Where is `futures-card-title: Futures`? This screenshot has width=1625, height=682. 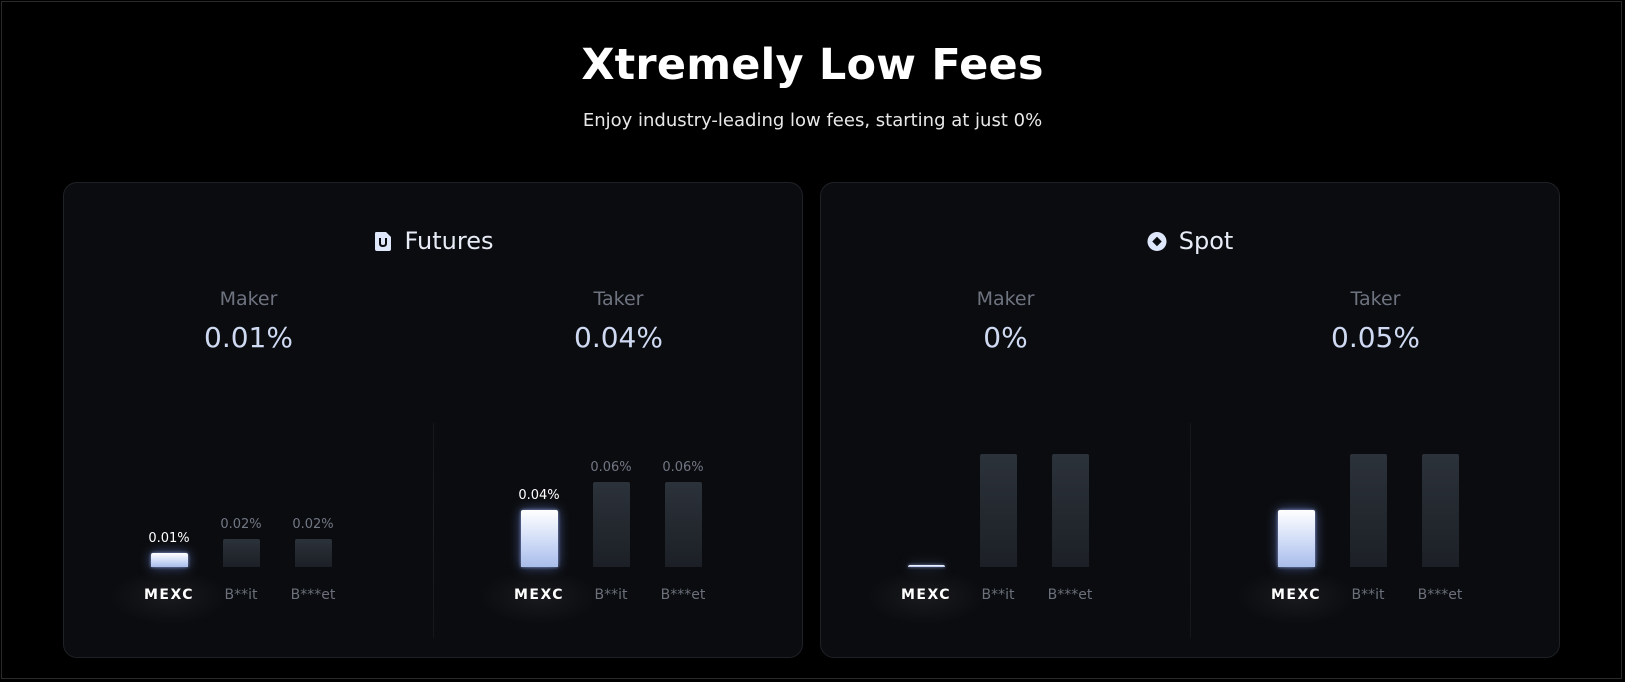 futures-card-title: Futures is located at coordinates (433, 241).